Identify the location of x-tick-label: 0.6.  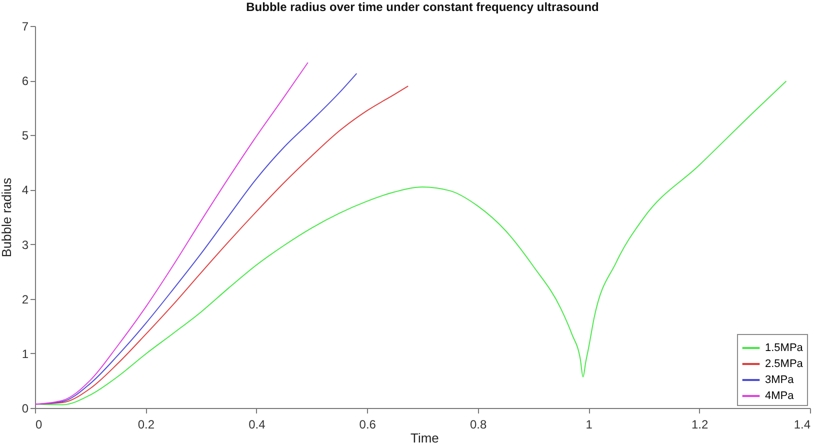
(367, 425).